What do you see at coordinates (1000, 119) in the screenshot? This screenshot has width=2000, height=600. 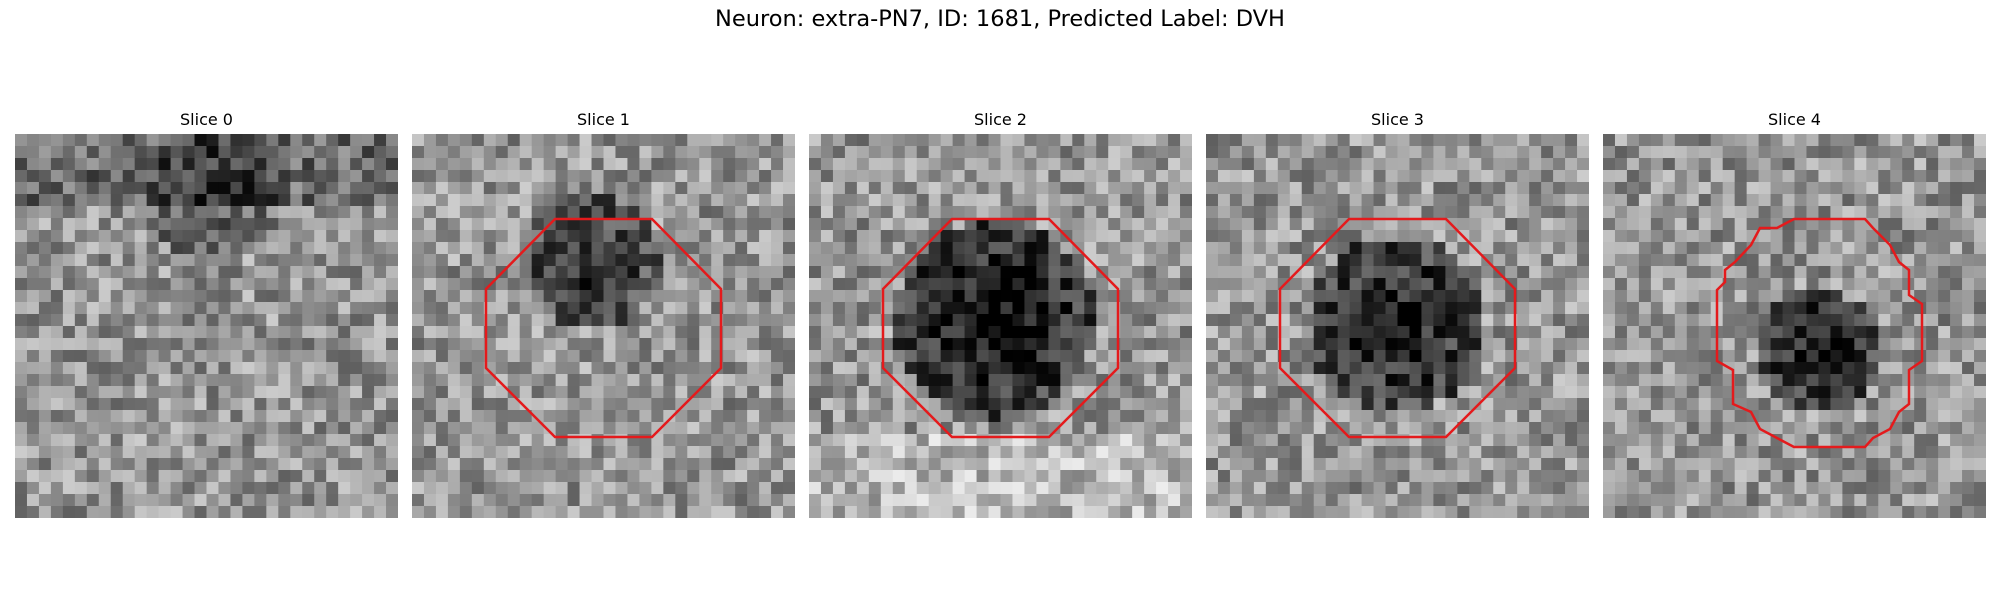 I see `slice-title: Slice 2` at bounding box center [1000, 119].